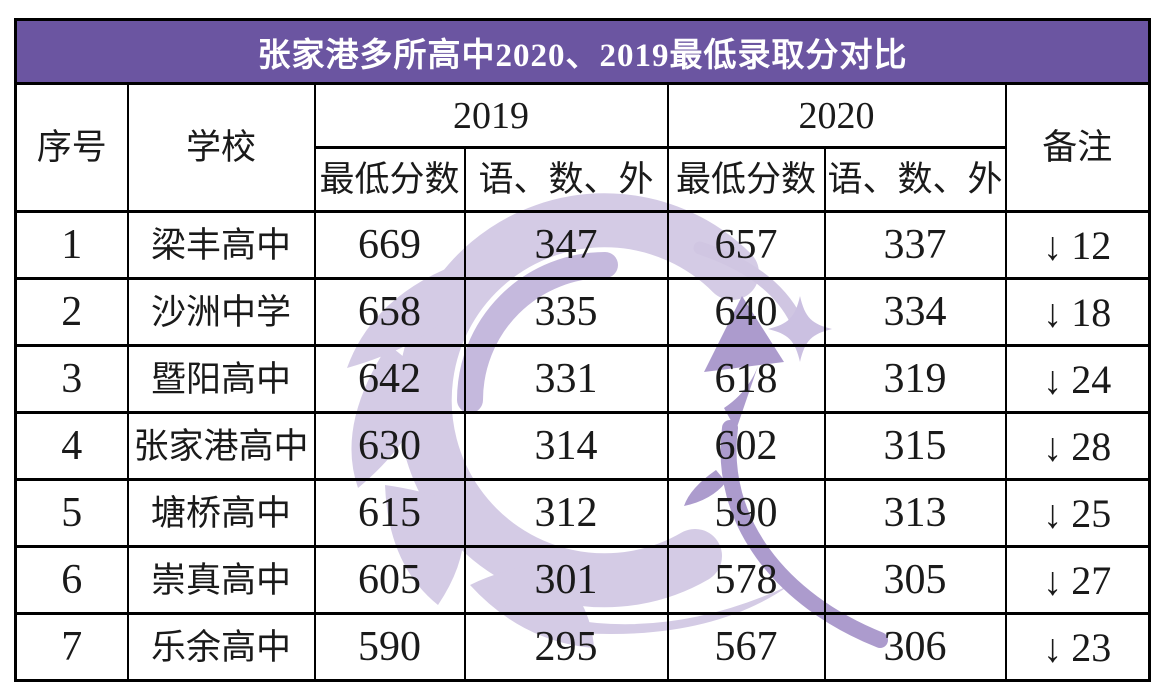  Describe the element at coordinates (389, 647) in the screenshot. I see `cell-min-2019: 590` at that location.